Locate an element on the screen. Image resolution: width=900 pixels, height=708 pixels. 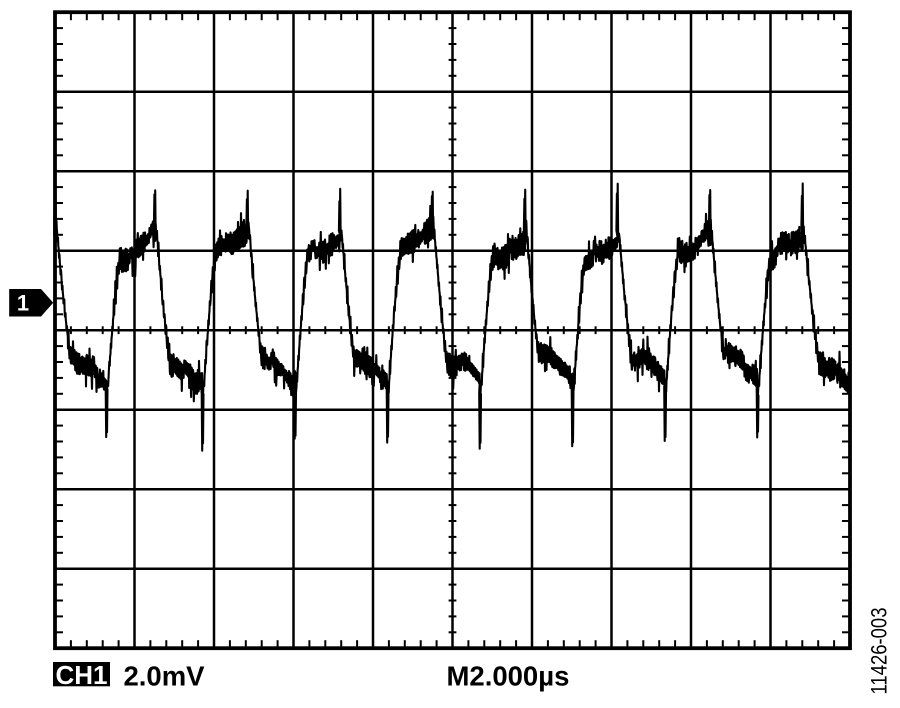
svg-text: 1 is located at coordinates (23, 303).